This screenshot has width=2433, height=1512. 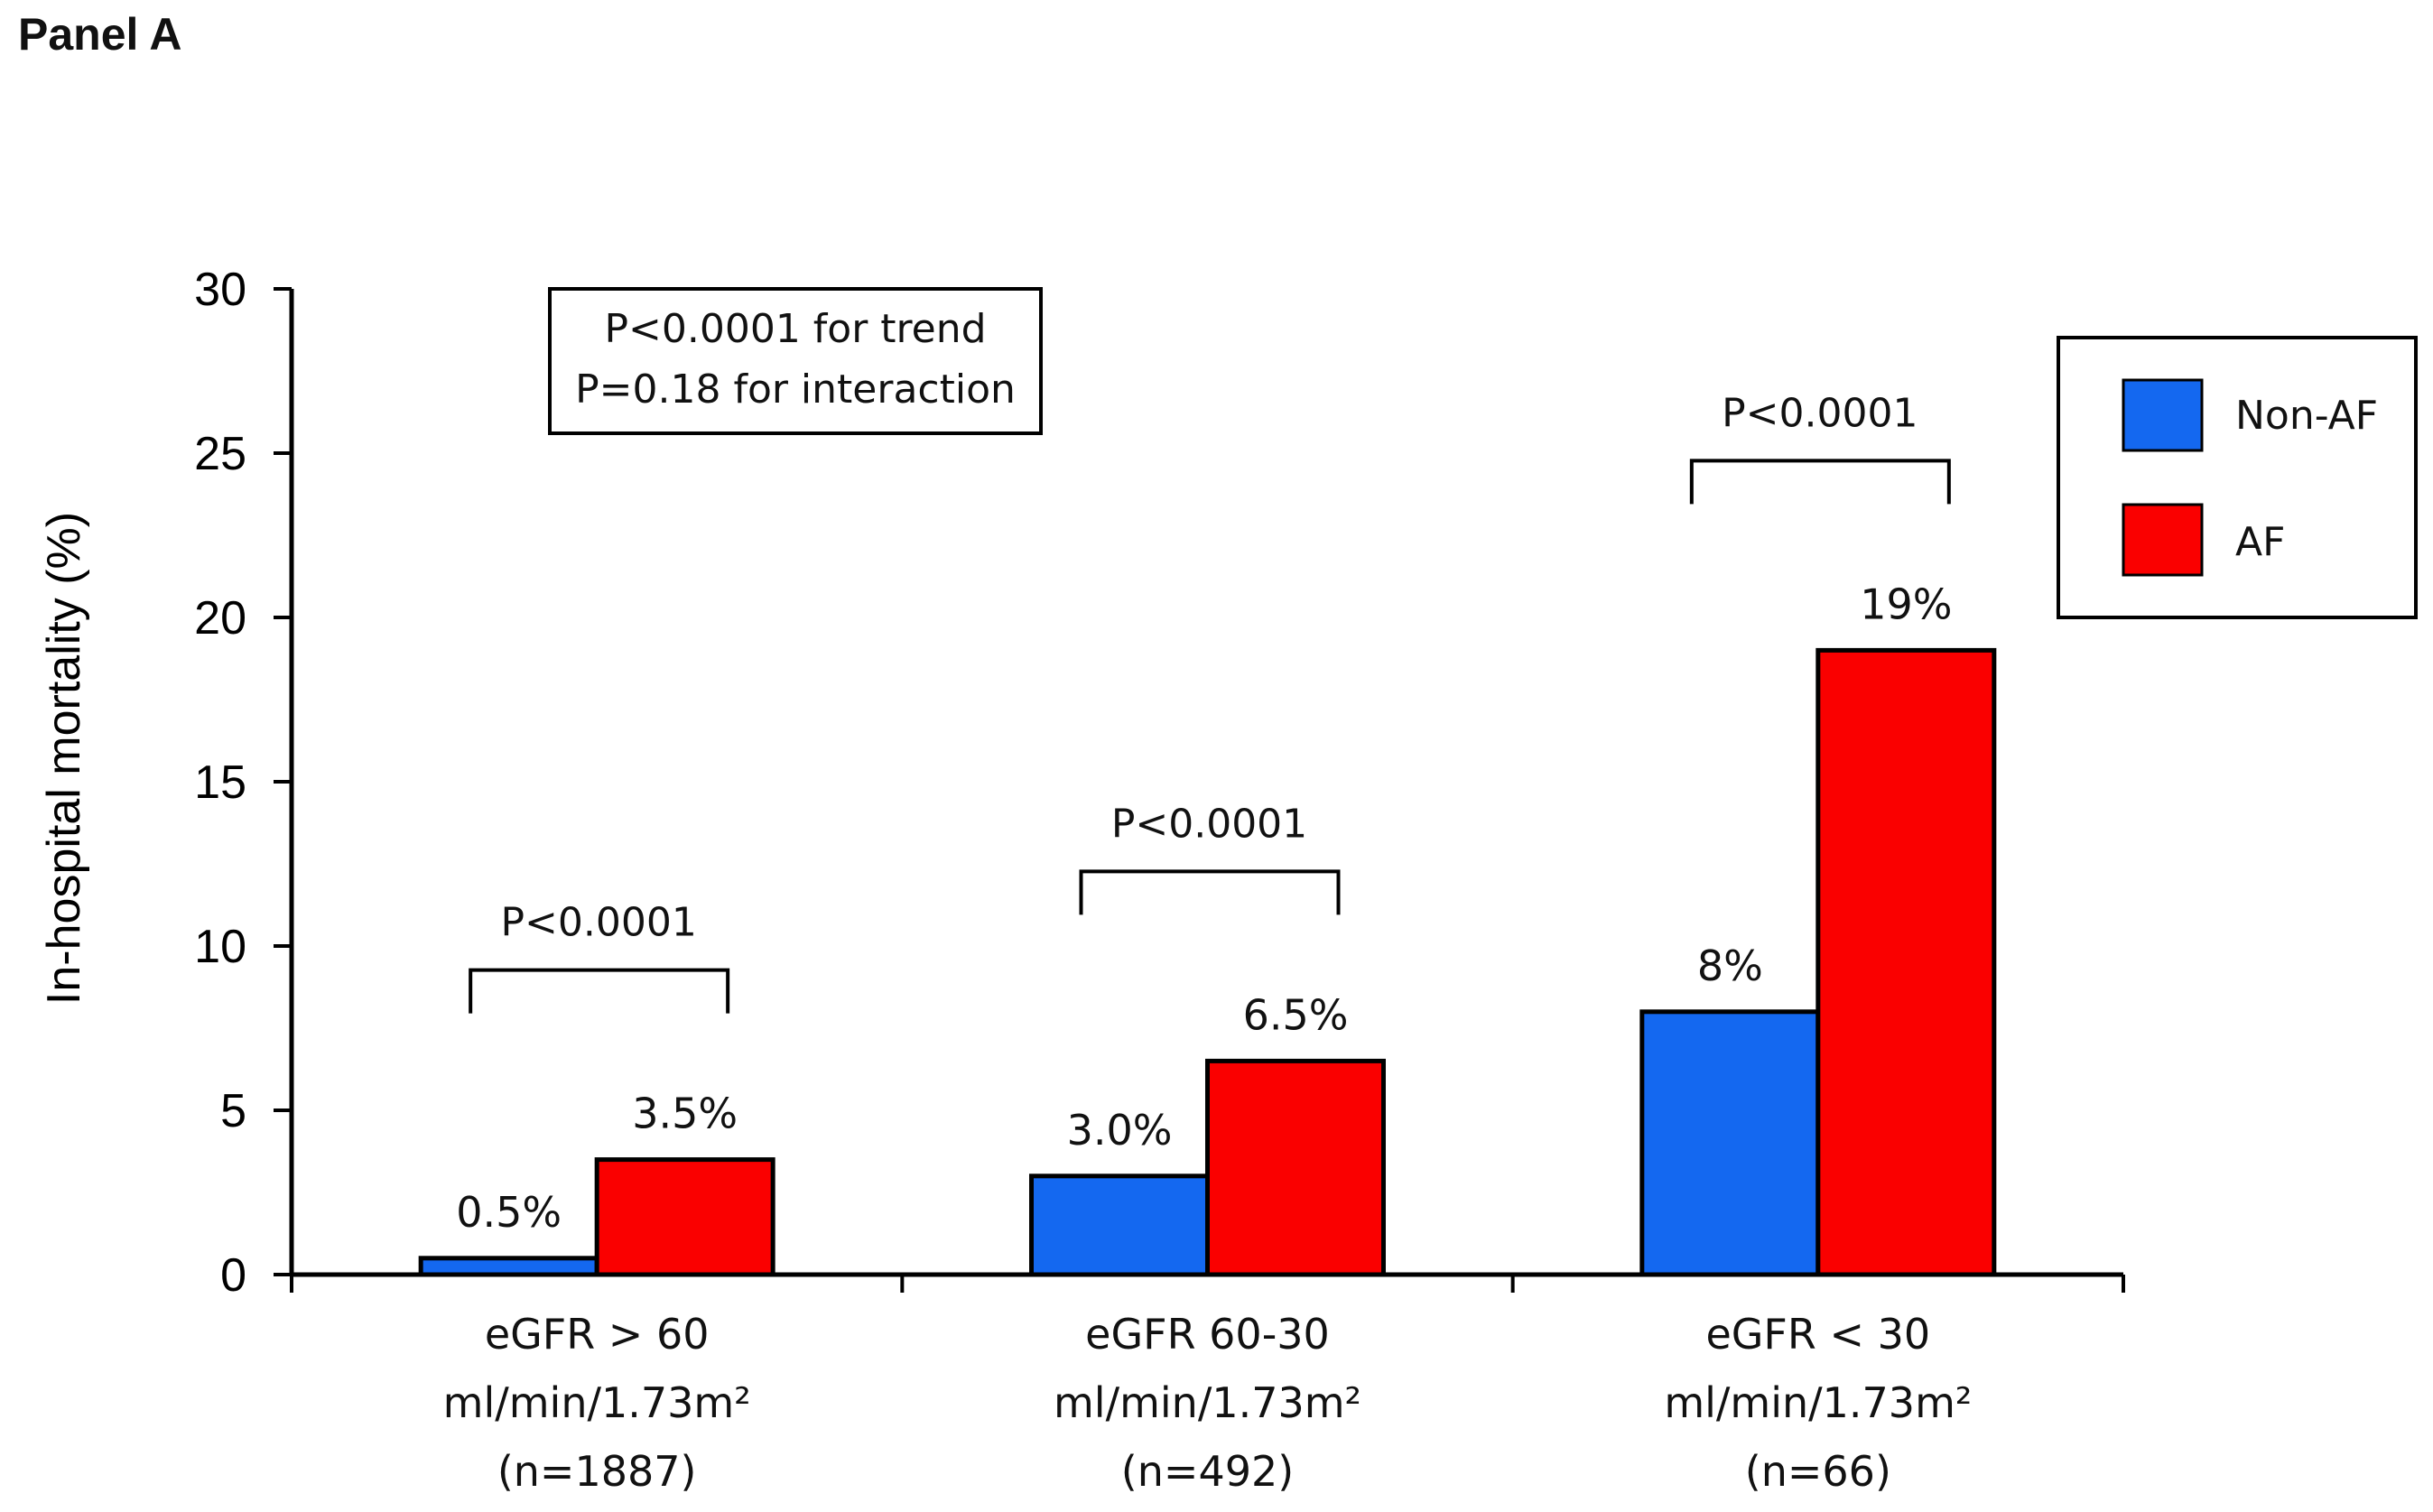 What do you see at coordinates (220, 782) in the screenshot?
I see `y-tick-label-15: 15` at bounding box center [220, 782].